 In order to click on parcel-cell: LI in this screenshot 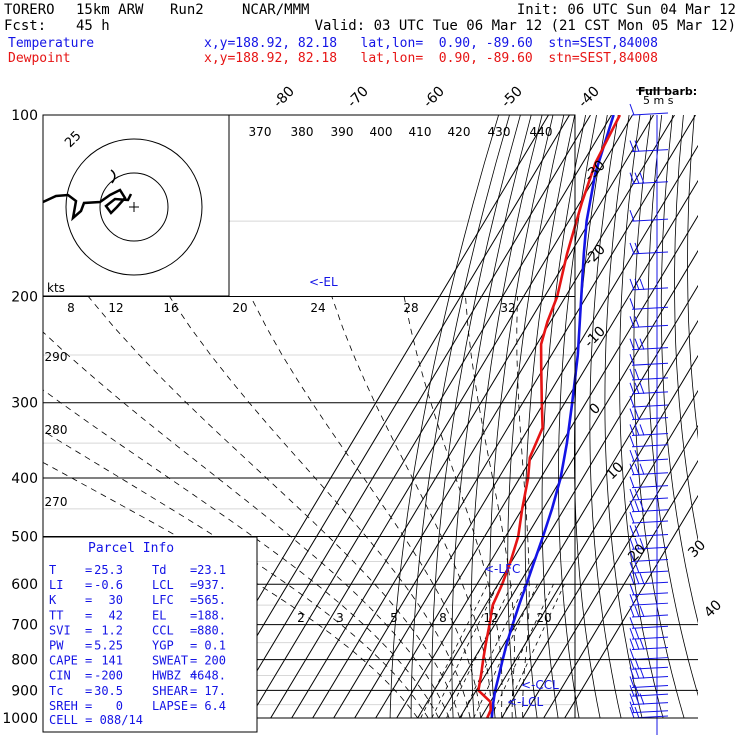, I will do `click(56, 585)`.